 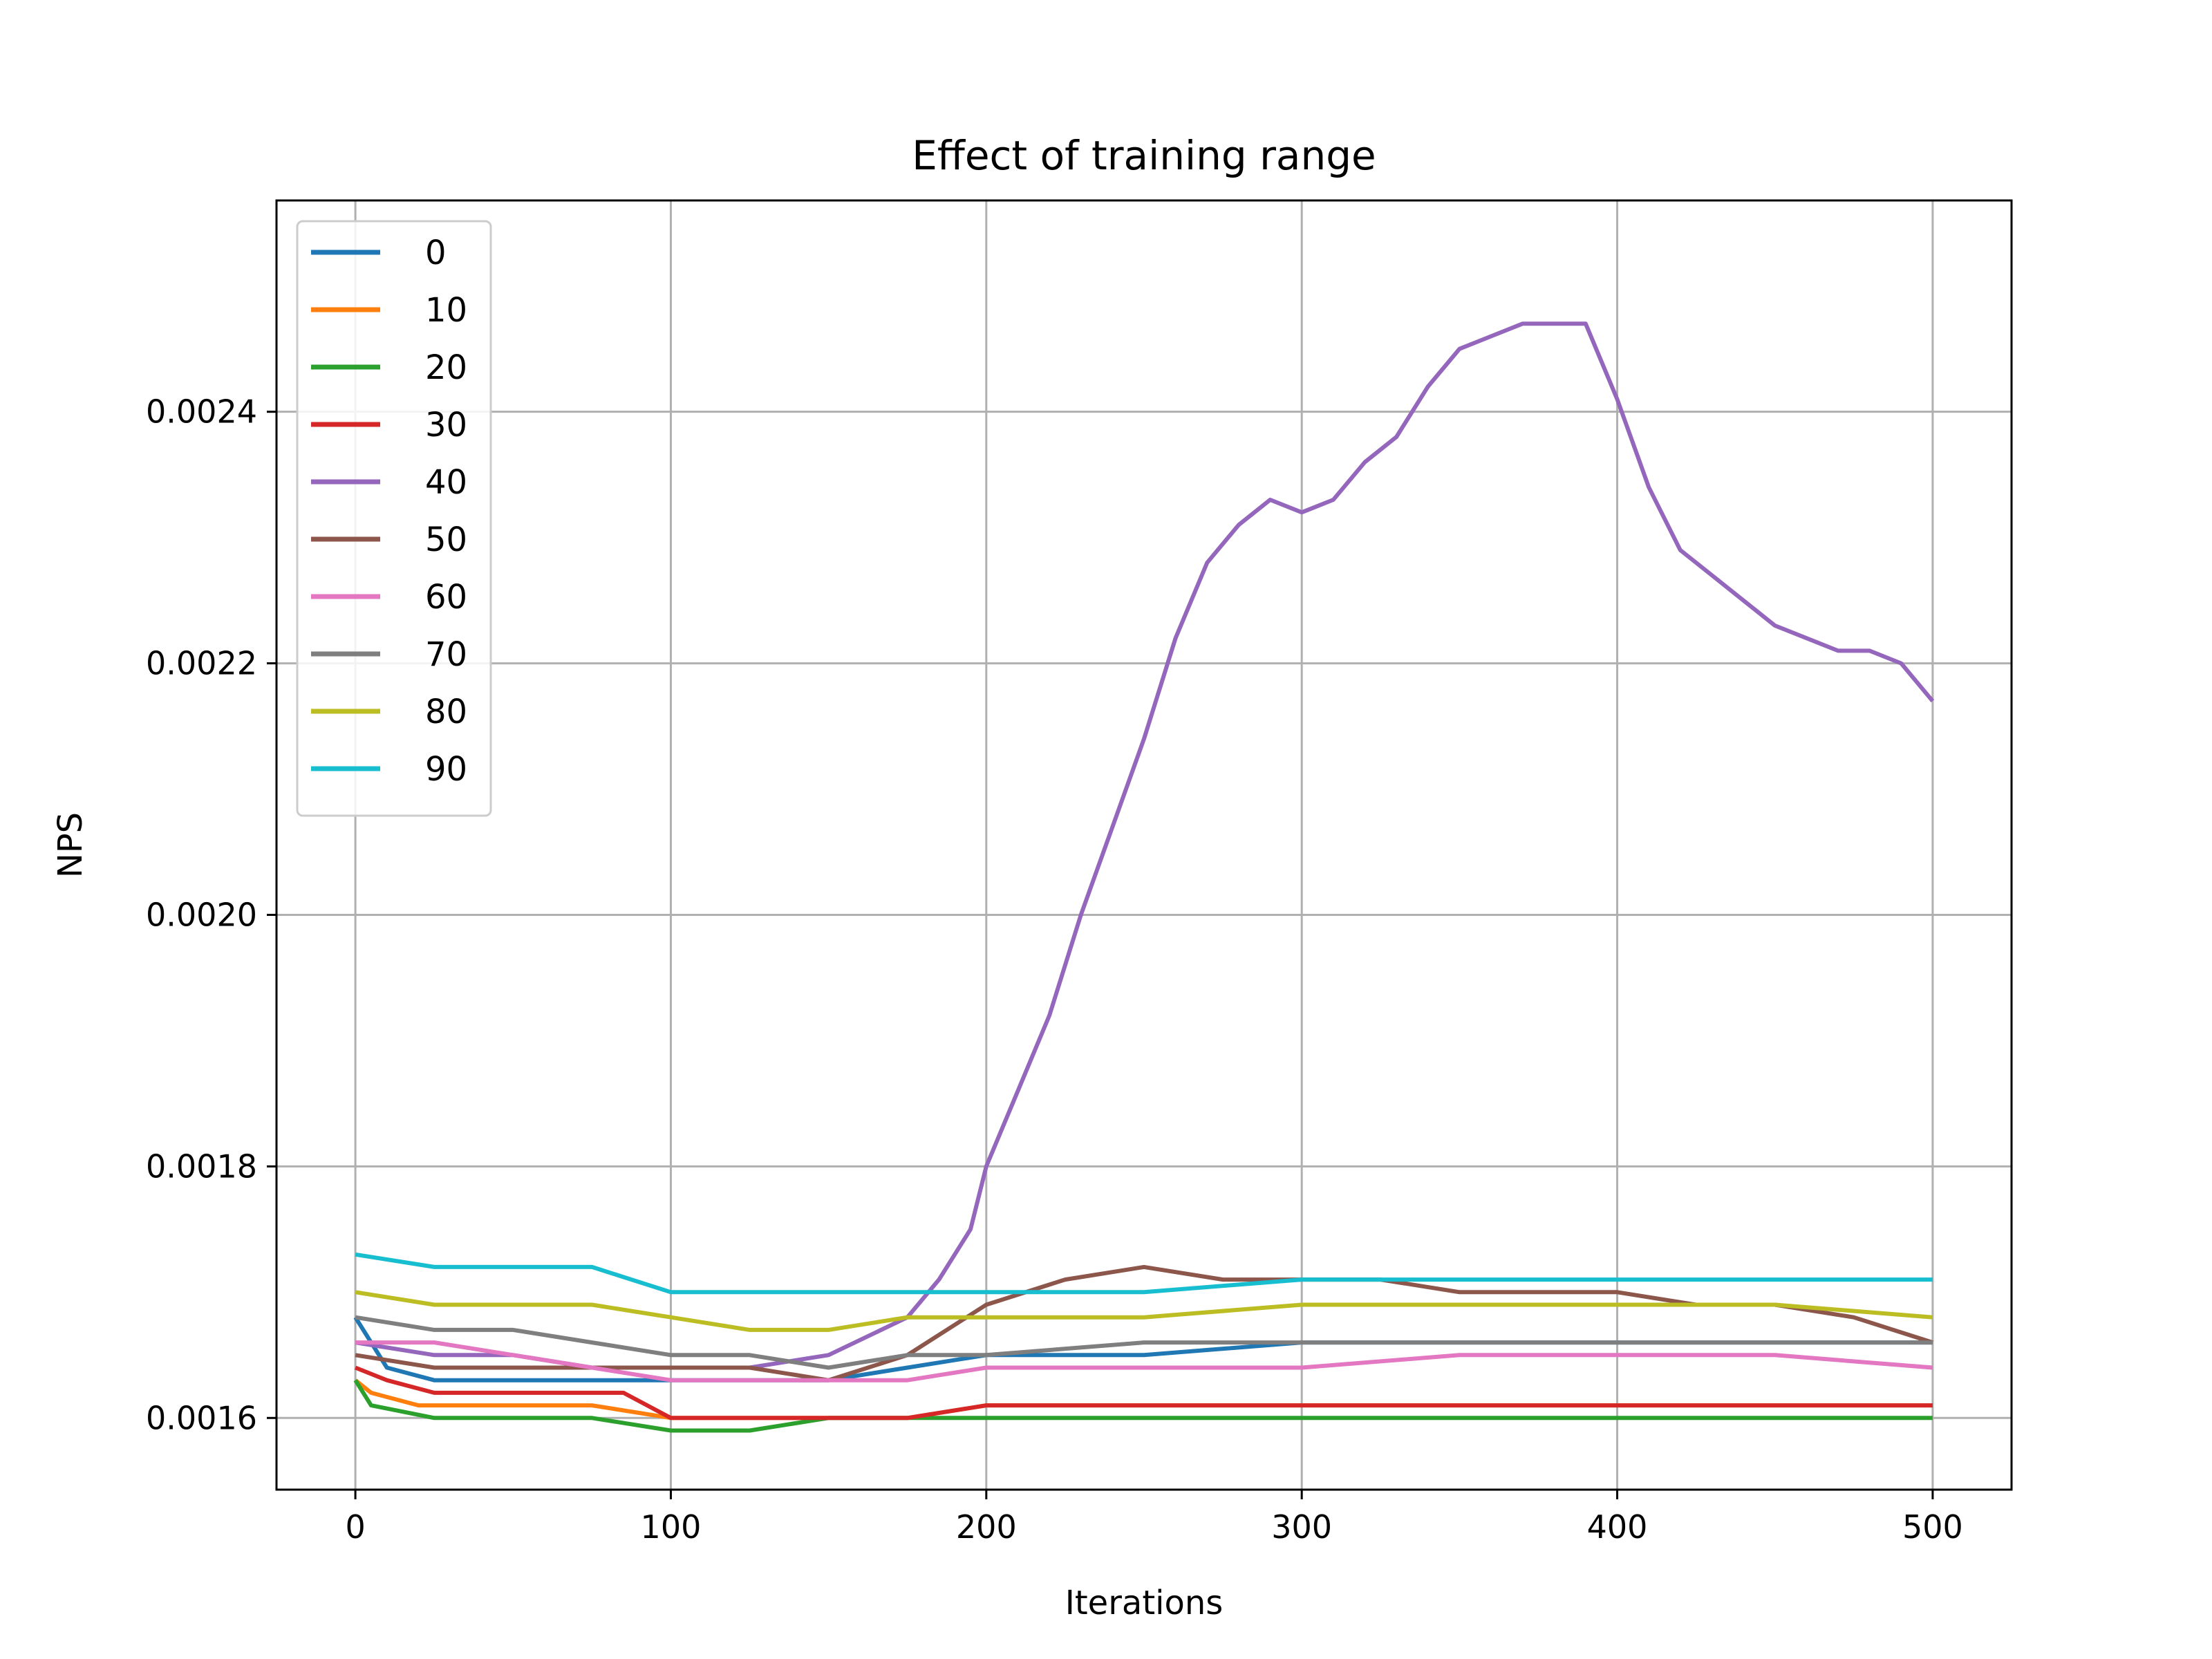 What do you see at coordinates (201, 663) in the screenshot?
I see `y-tick-label: 0.0022` at bounding box center [201, 663].